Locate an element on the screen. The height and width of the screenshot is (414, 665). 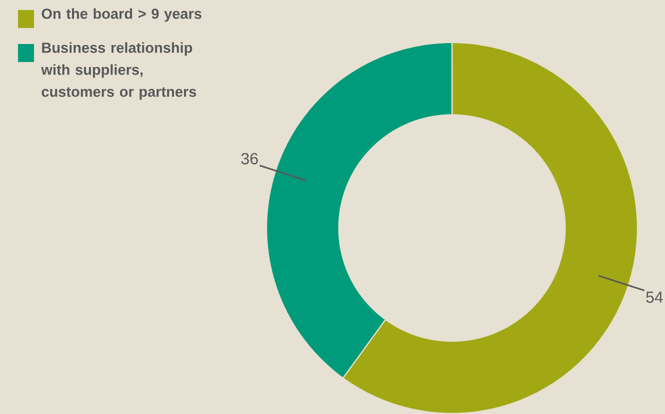
legend-label: On the board > 9 years is located at coordinates (122, 15).